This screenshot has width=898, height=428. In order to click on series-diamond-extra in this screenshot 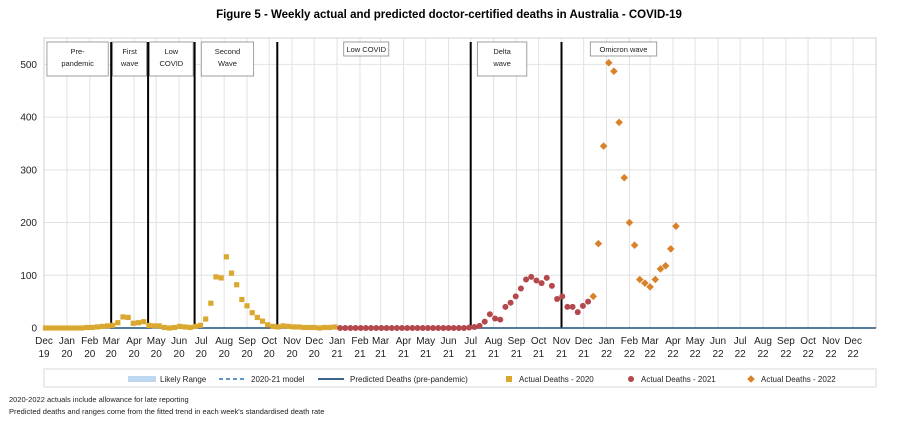, I will do `click(676, 226)`.